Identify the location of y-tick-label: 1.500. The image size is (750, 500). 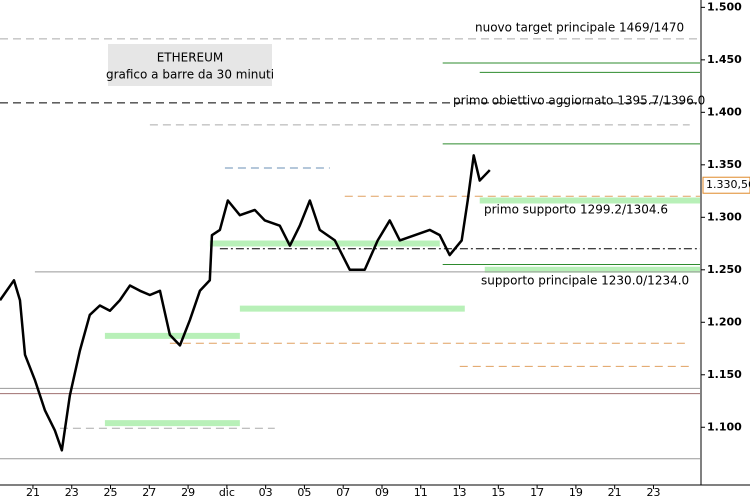
(724, 6).